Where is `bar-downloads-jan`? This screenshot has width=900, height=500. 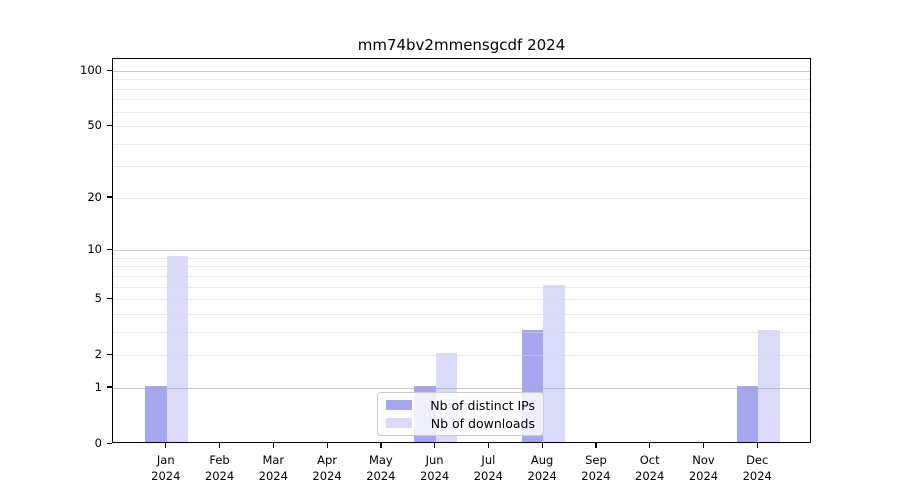
bar-downloads-jan is located at coordinates (177, 348).